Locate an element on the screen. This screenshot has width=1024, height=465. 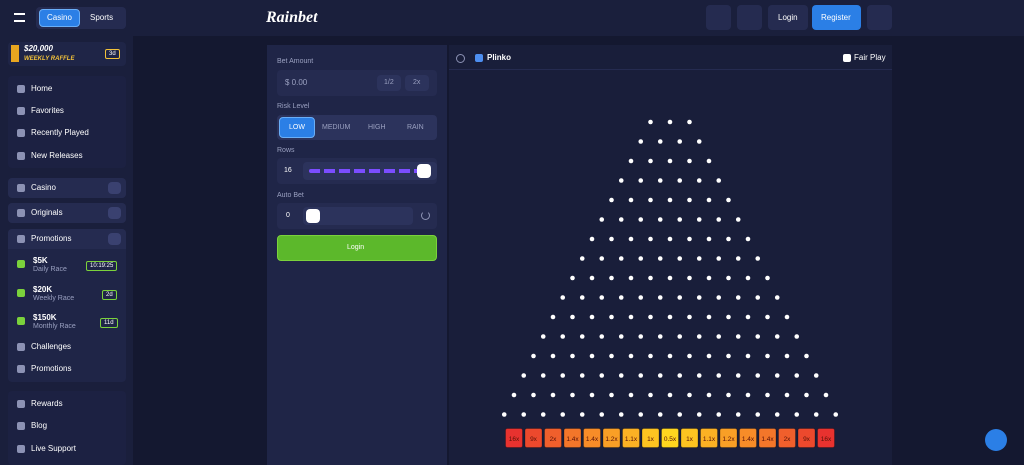
nav-link: Blog is located at coordinates (39, 425).